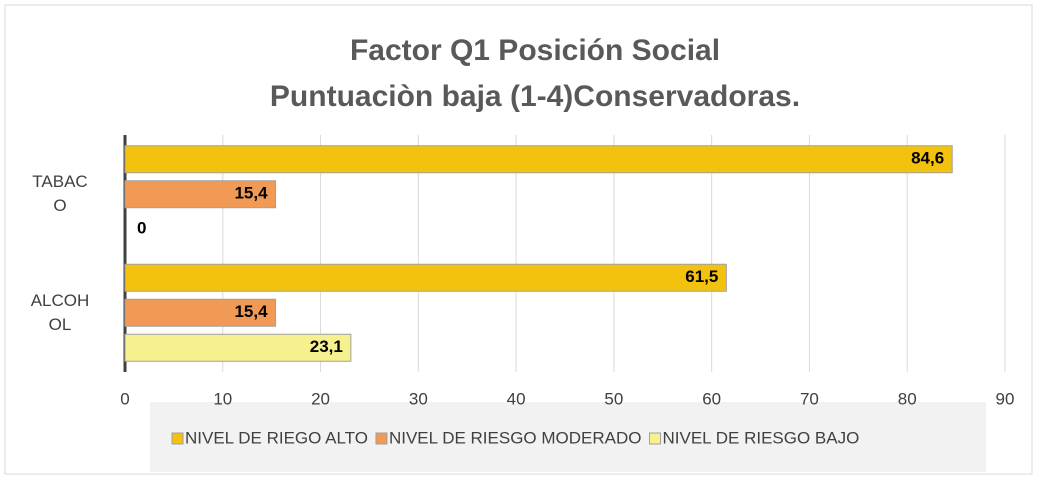 This screenshot has width=1037, height=479. I want to click on x-tick-label: 90, so click(1005, 398).